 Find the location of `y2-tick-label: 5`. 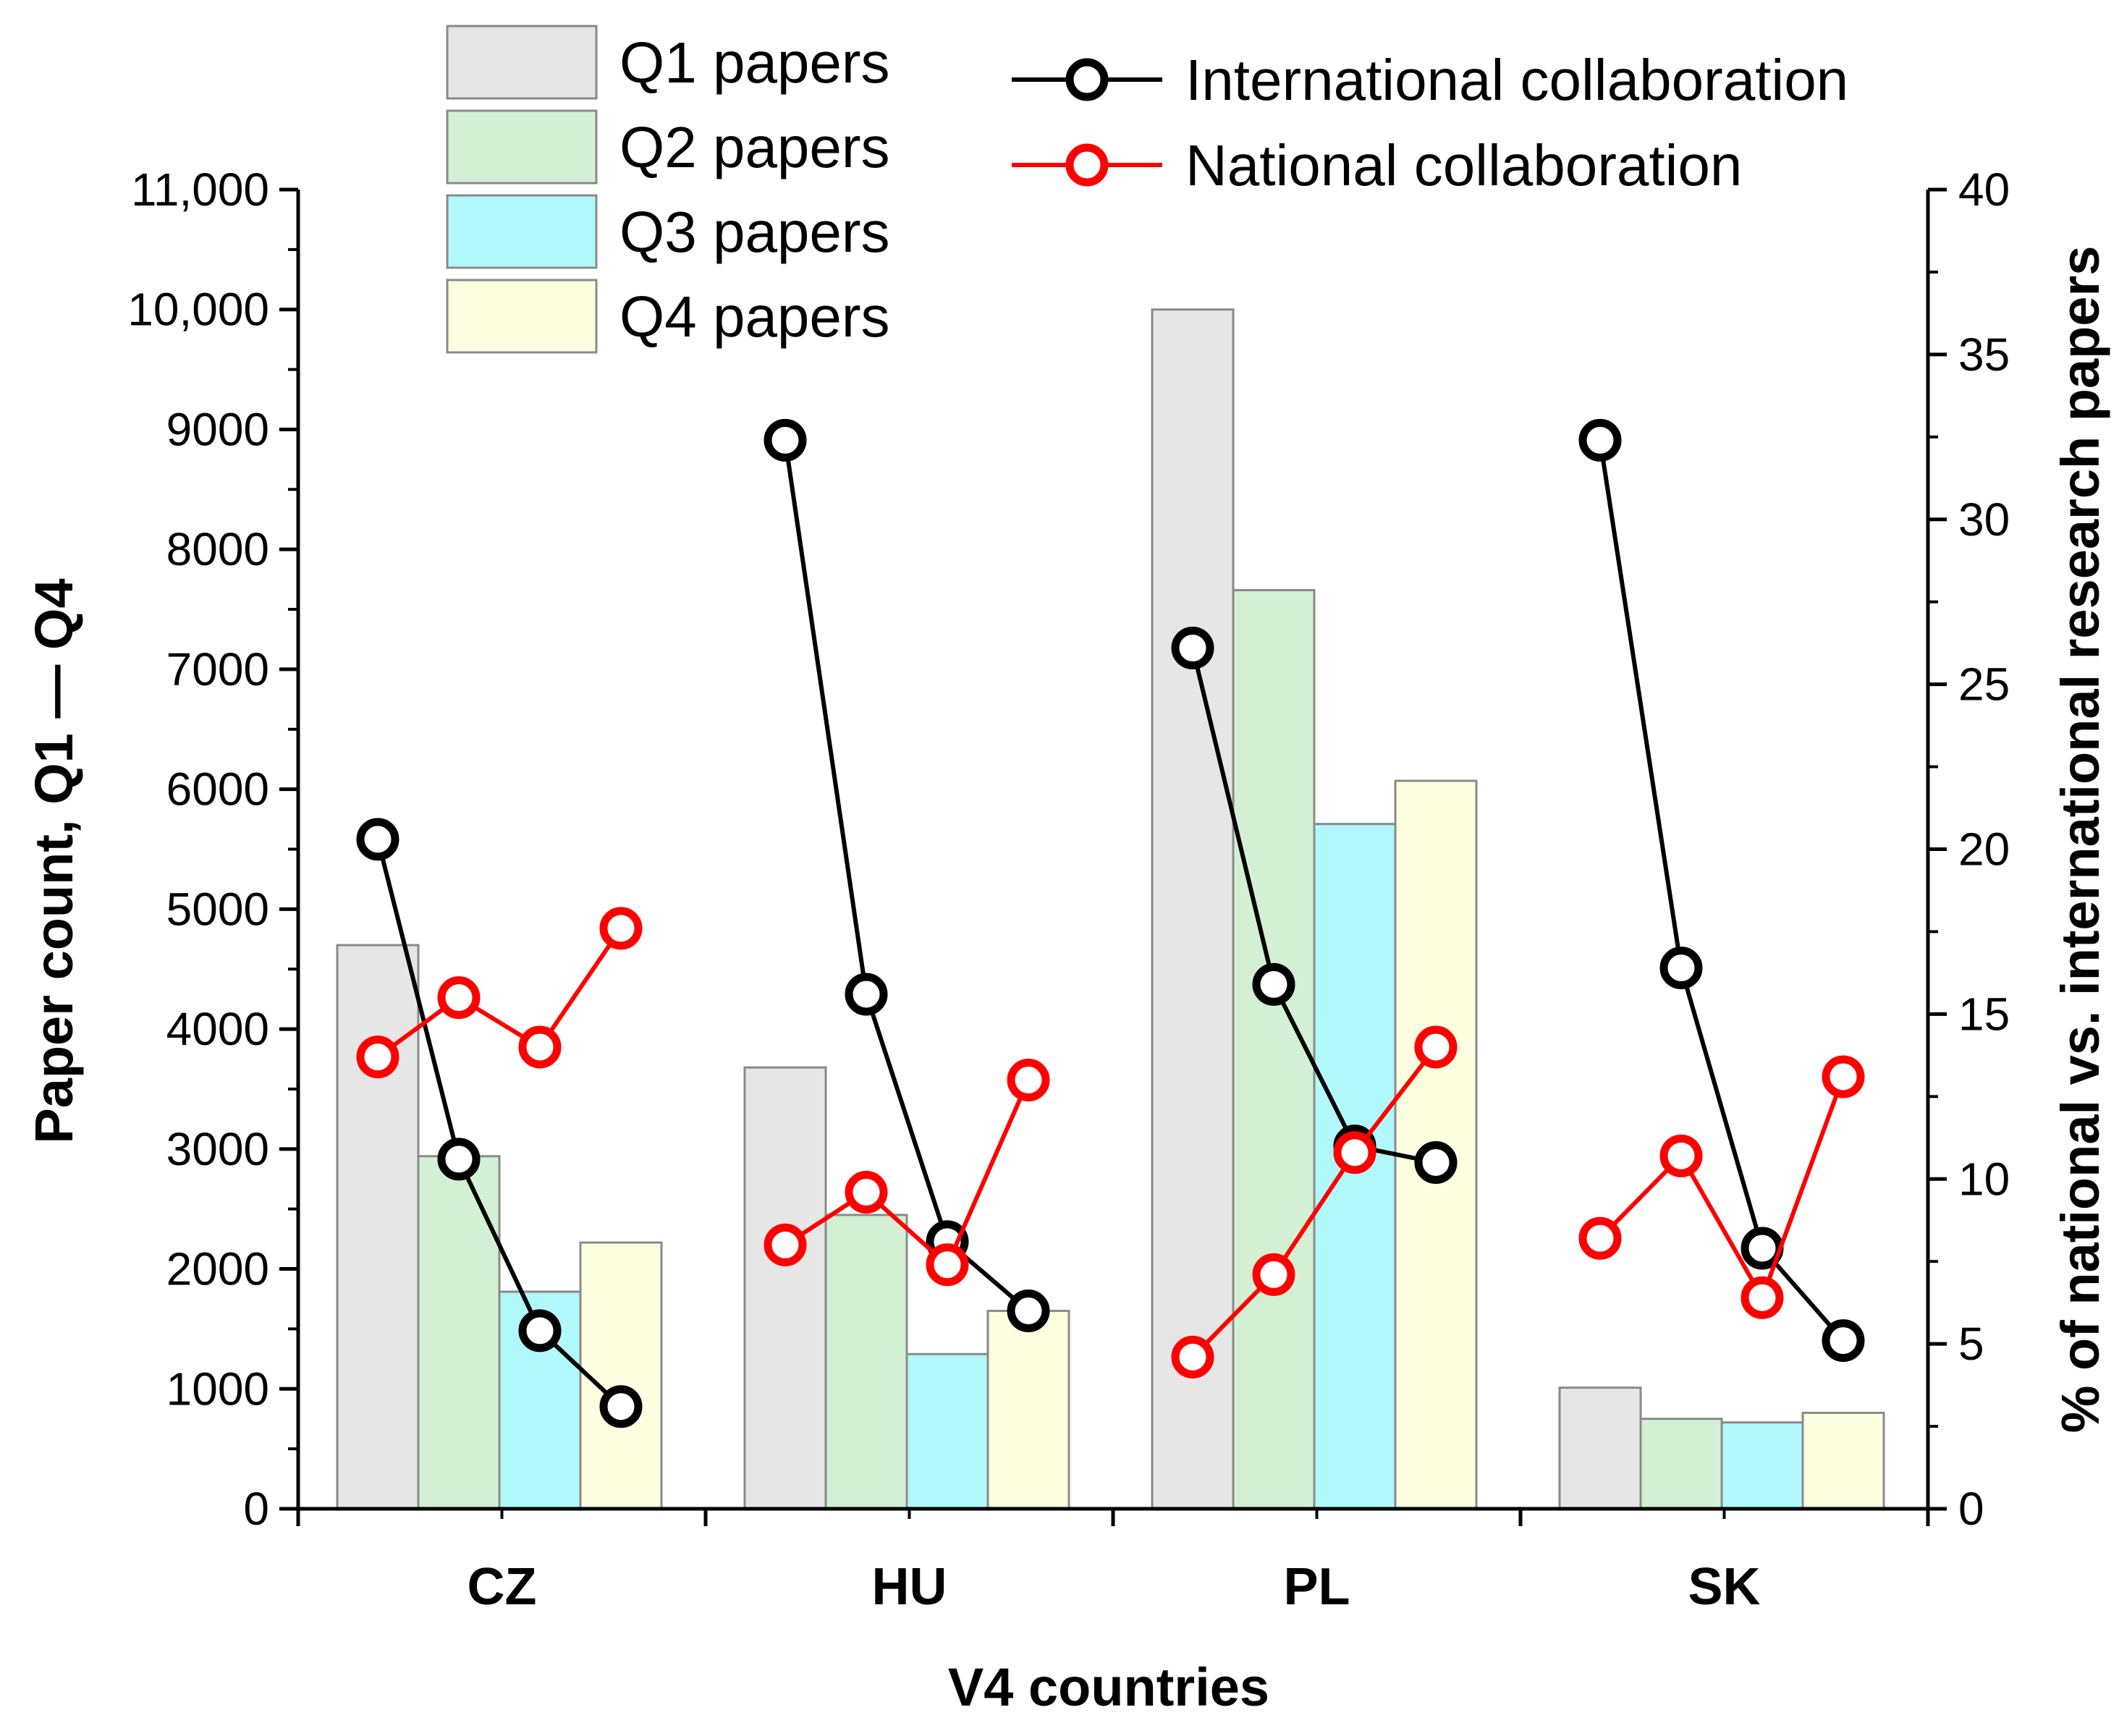

y2-tick-label: 5 is located at coordinates (1971, 1344).